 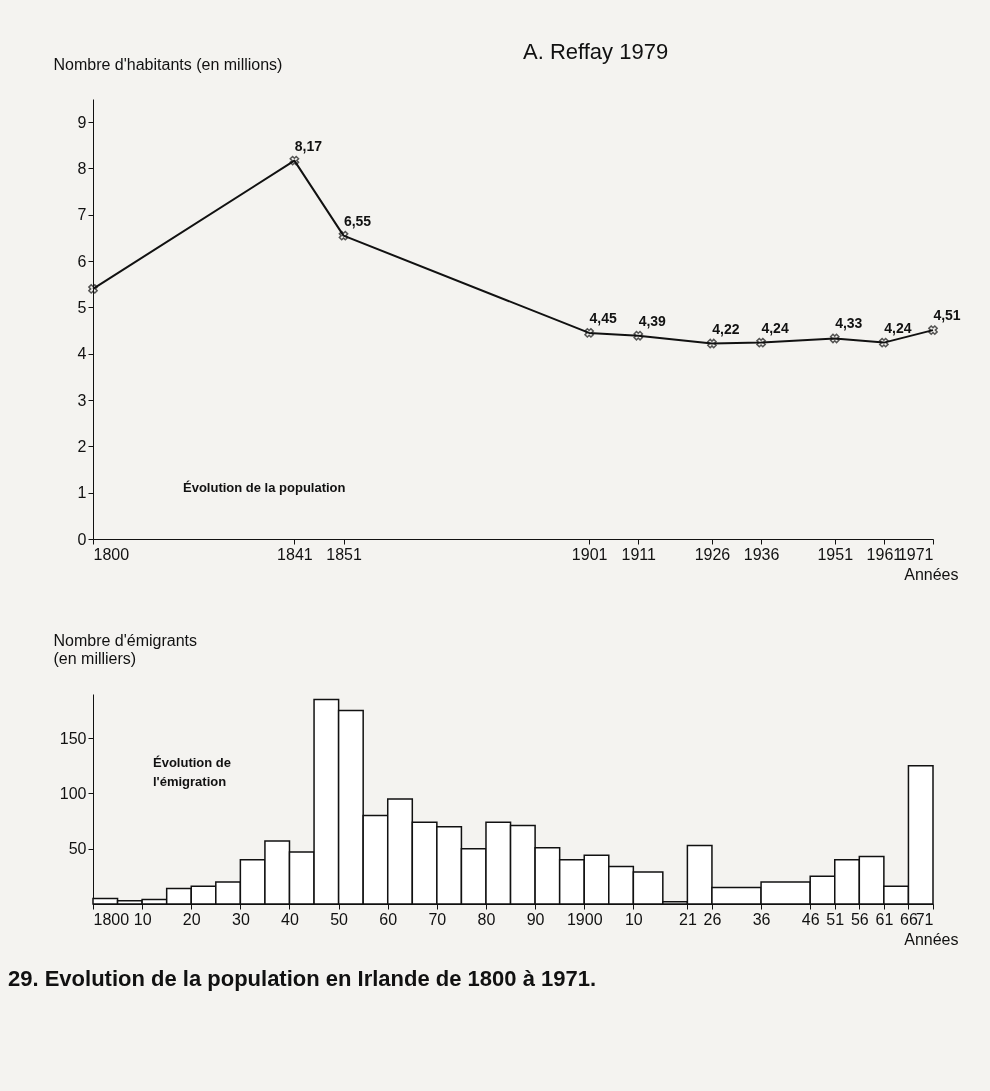 What do you see at coordinates (77, 849) in the screenshot?
I see `y-tick-label: 50` at bounding box center [77, 849].